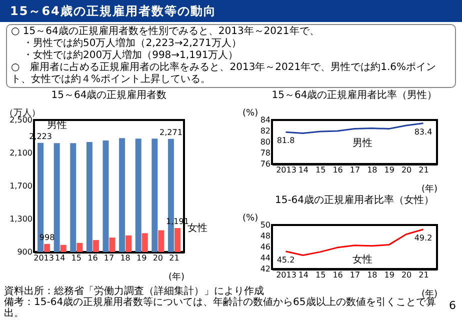  Describe the element at coordinates (21, 153) in the screenshot. I see `y-tick-label: 2,100` at that location.